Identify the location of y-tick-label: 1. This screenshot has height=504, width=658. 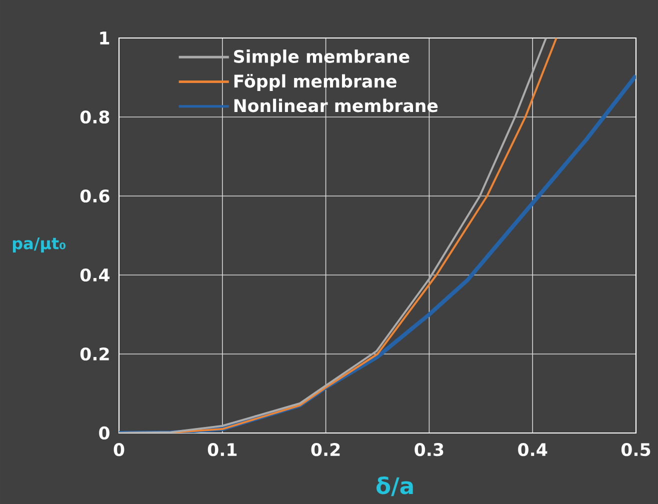
(105, 38).